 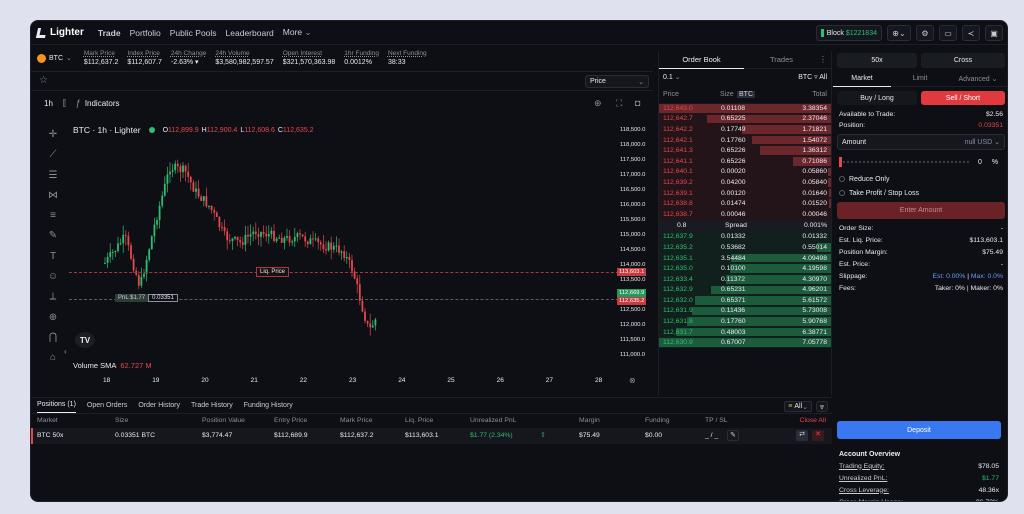 I want to click on ask-row: 112,641.3 0.65226 1.36312, so click(x=745, y=150).